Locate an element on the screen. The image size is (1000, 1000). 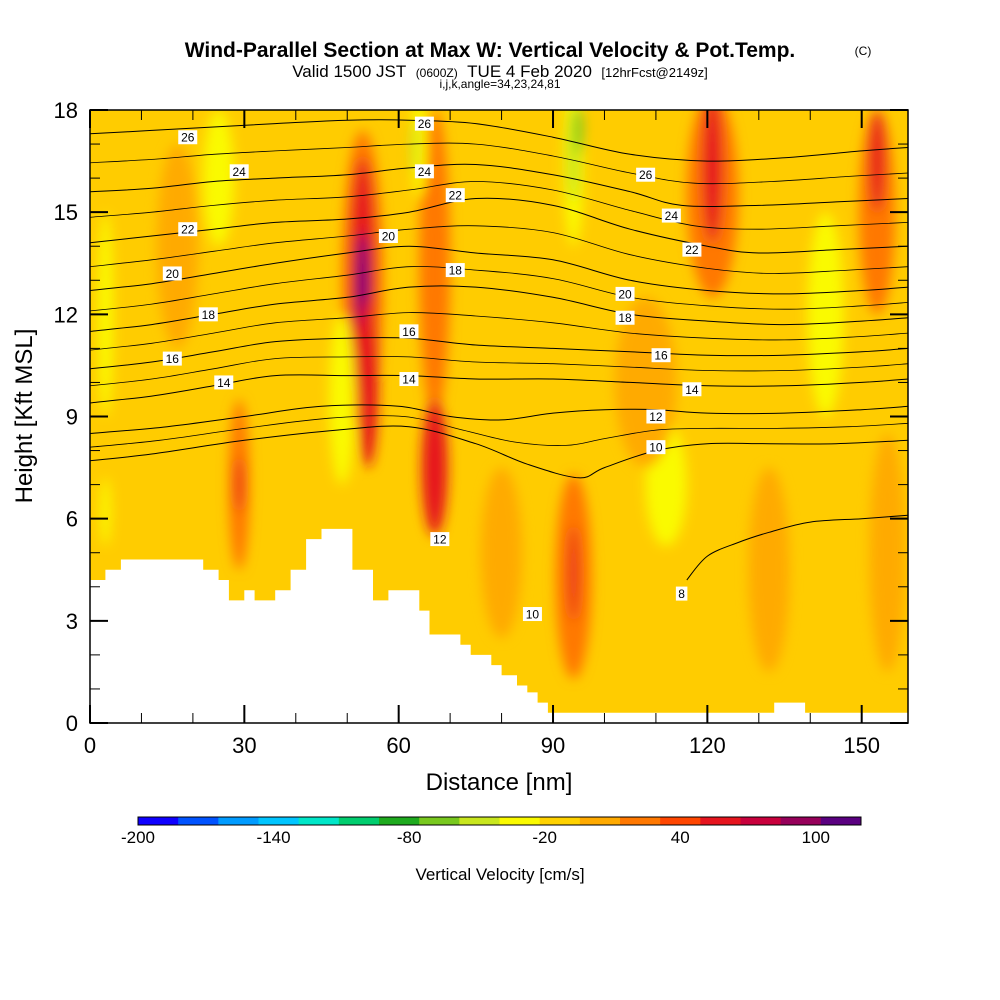
x-tick-label: 30 is located at coordinates (244, 745).